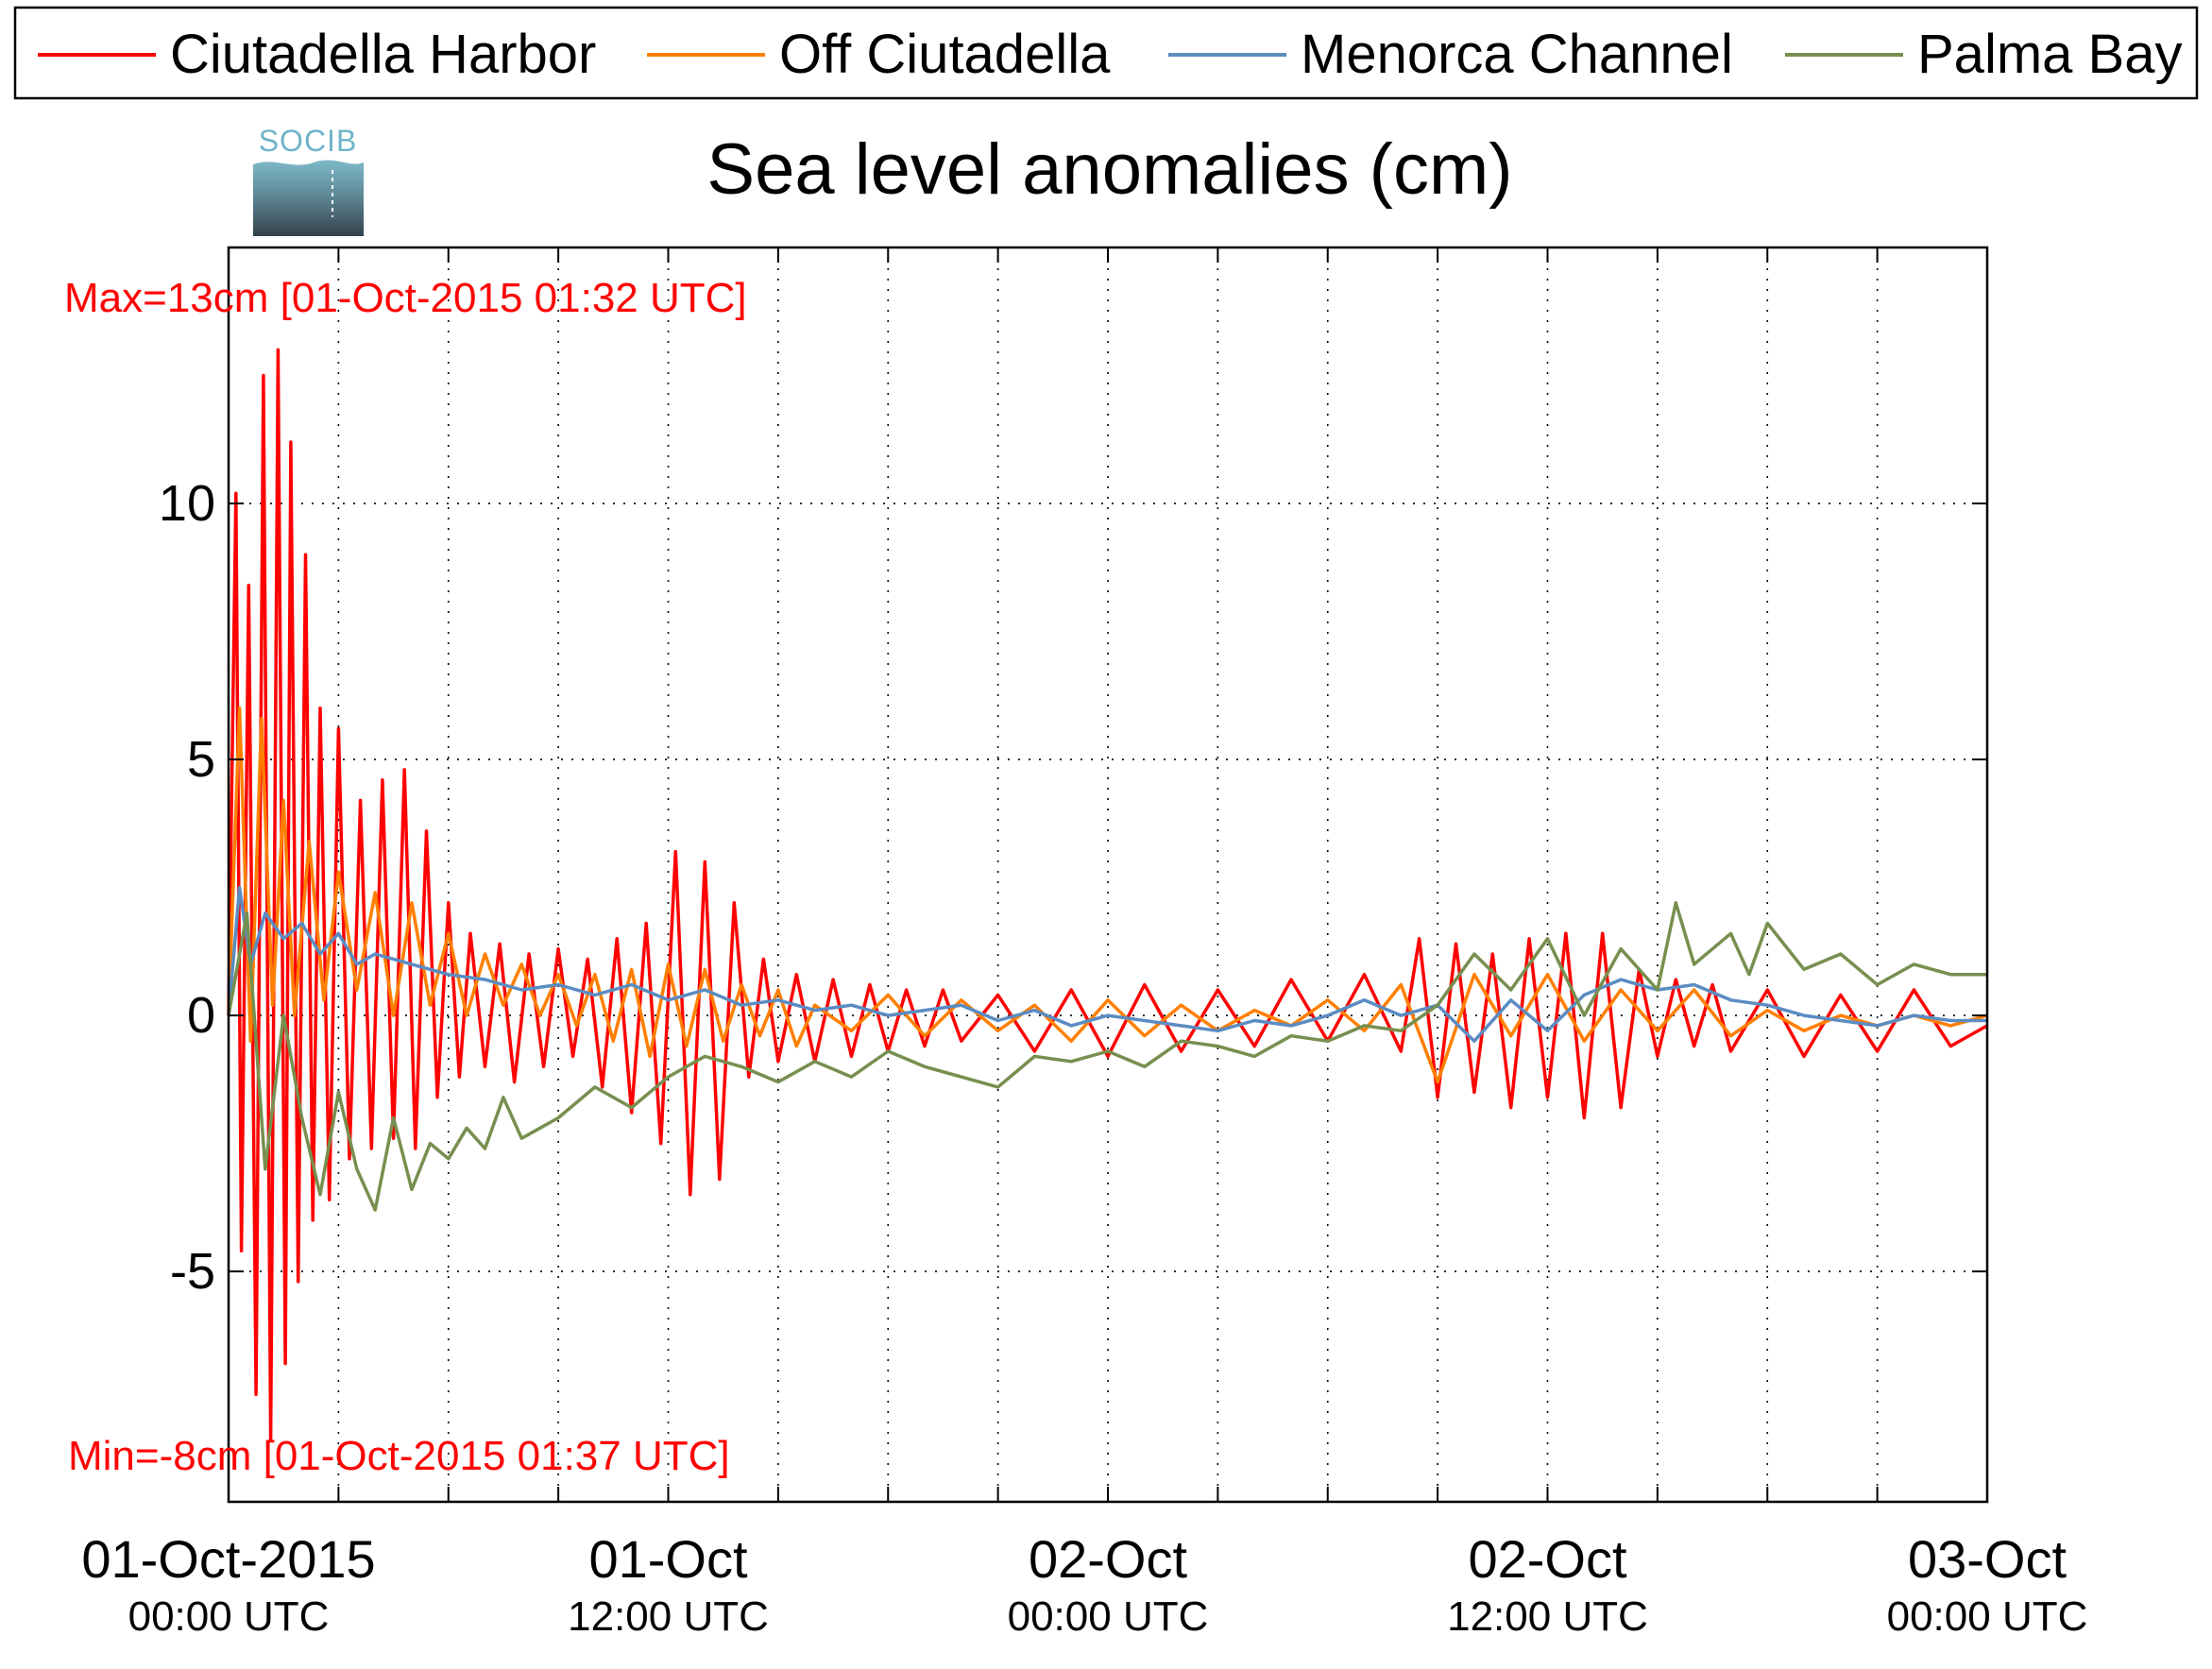 The width and height of the screenshot is (2212, 1669). Describe the element at coordinates (308, 180) in the screenshot. I see `socib-logo: SOCIB` at that location.